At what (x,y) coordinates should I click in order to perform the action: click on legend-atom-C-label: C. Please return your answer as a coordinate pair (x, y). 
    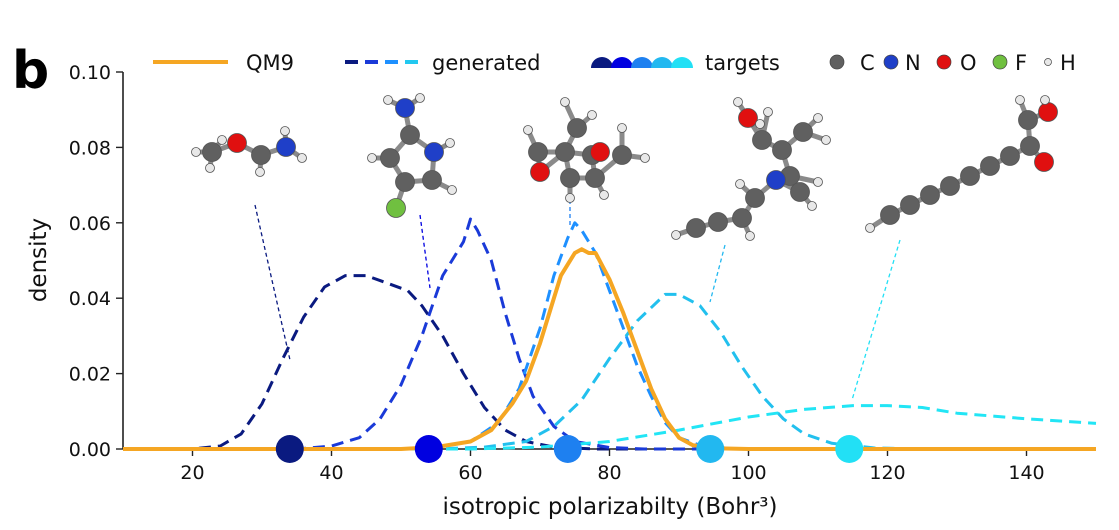
    Looking at the image, I should click on (867, 63).